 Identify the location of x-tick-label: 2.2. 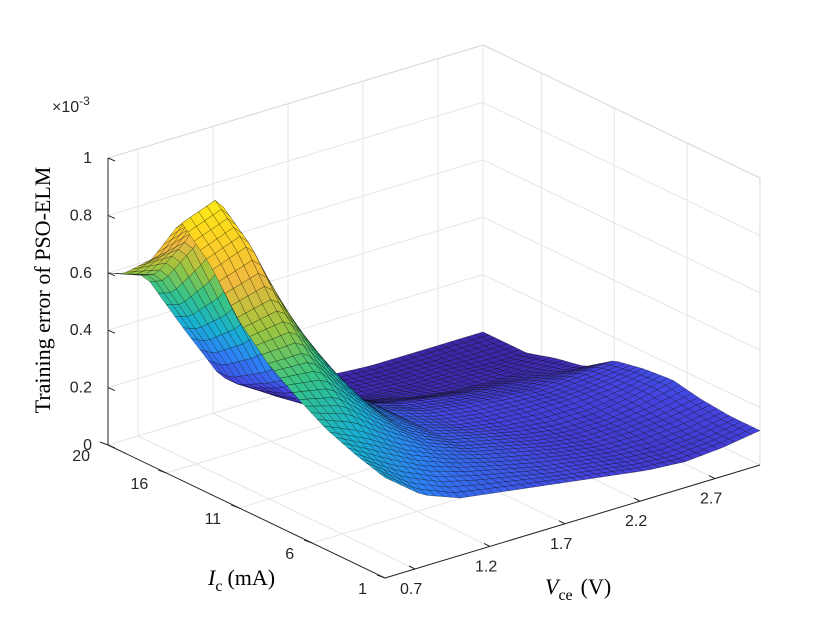
(636, 521).